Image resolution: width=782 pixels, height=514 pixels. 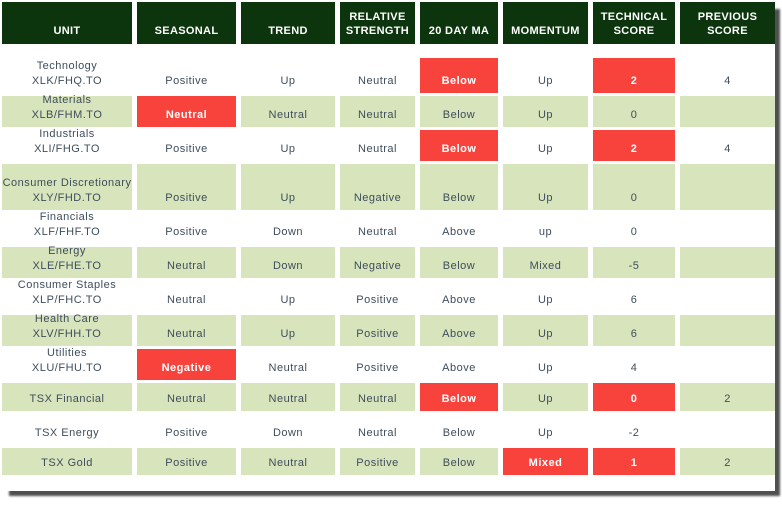 What do you see at coordinates (67, 31) in the screenshot?
I see `column-header-label: UNIT` at bounding box center [67, 31].